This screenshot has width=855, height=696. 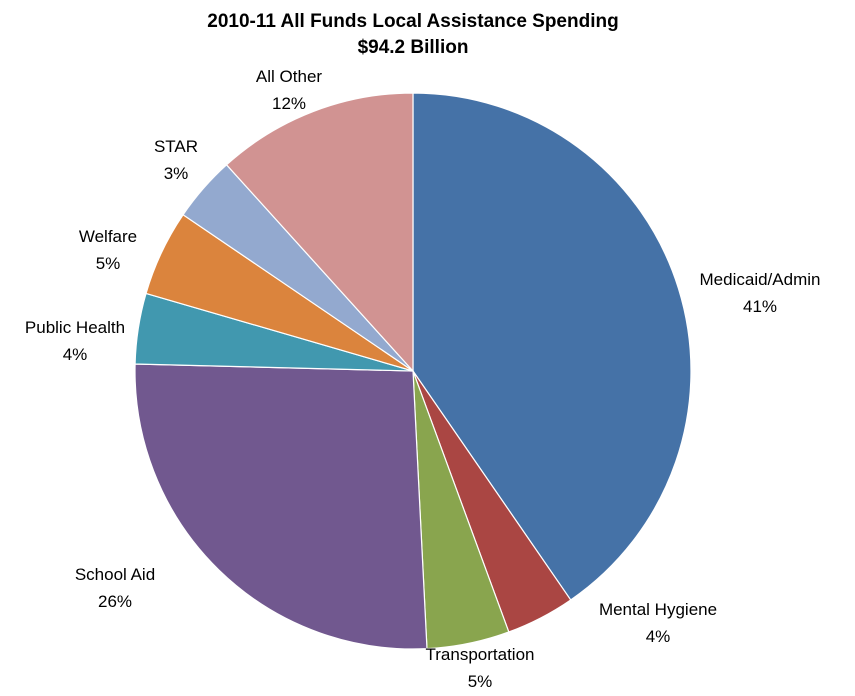 What do you see at coordinates (289, 103) in the screenshot?
I see `slice-percent-all-other: 12%` at bounding box center [289, 103].